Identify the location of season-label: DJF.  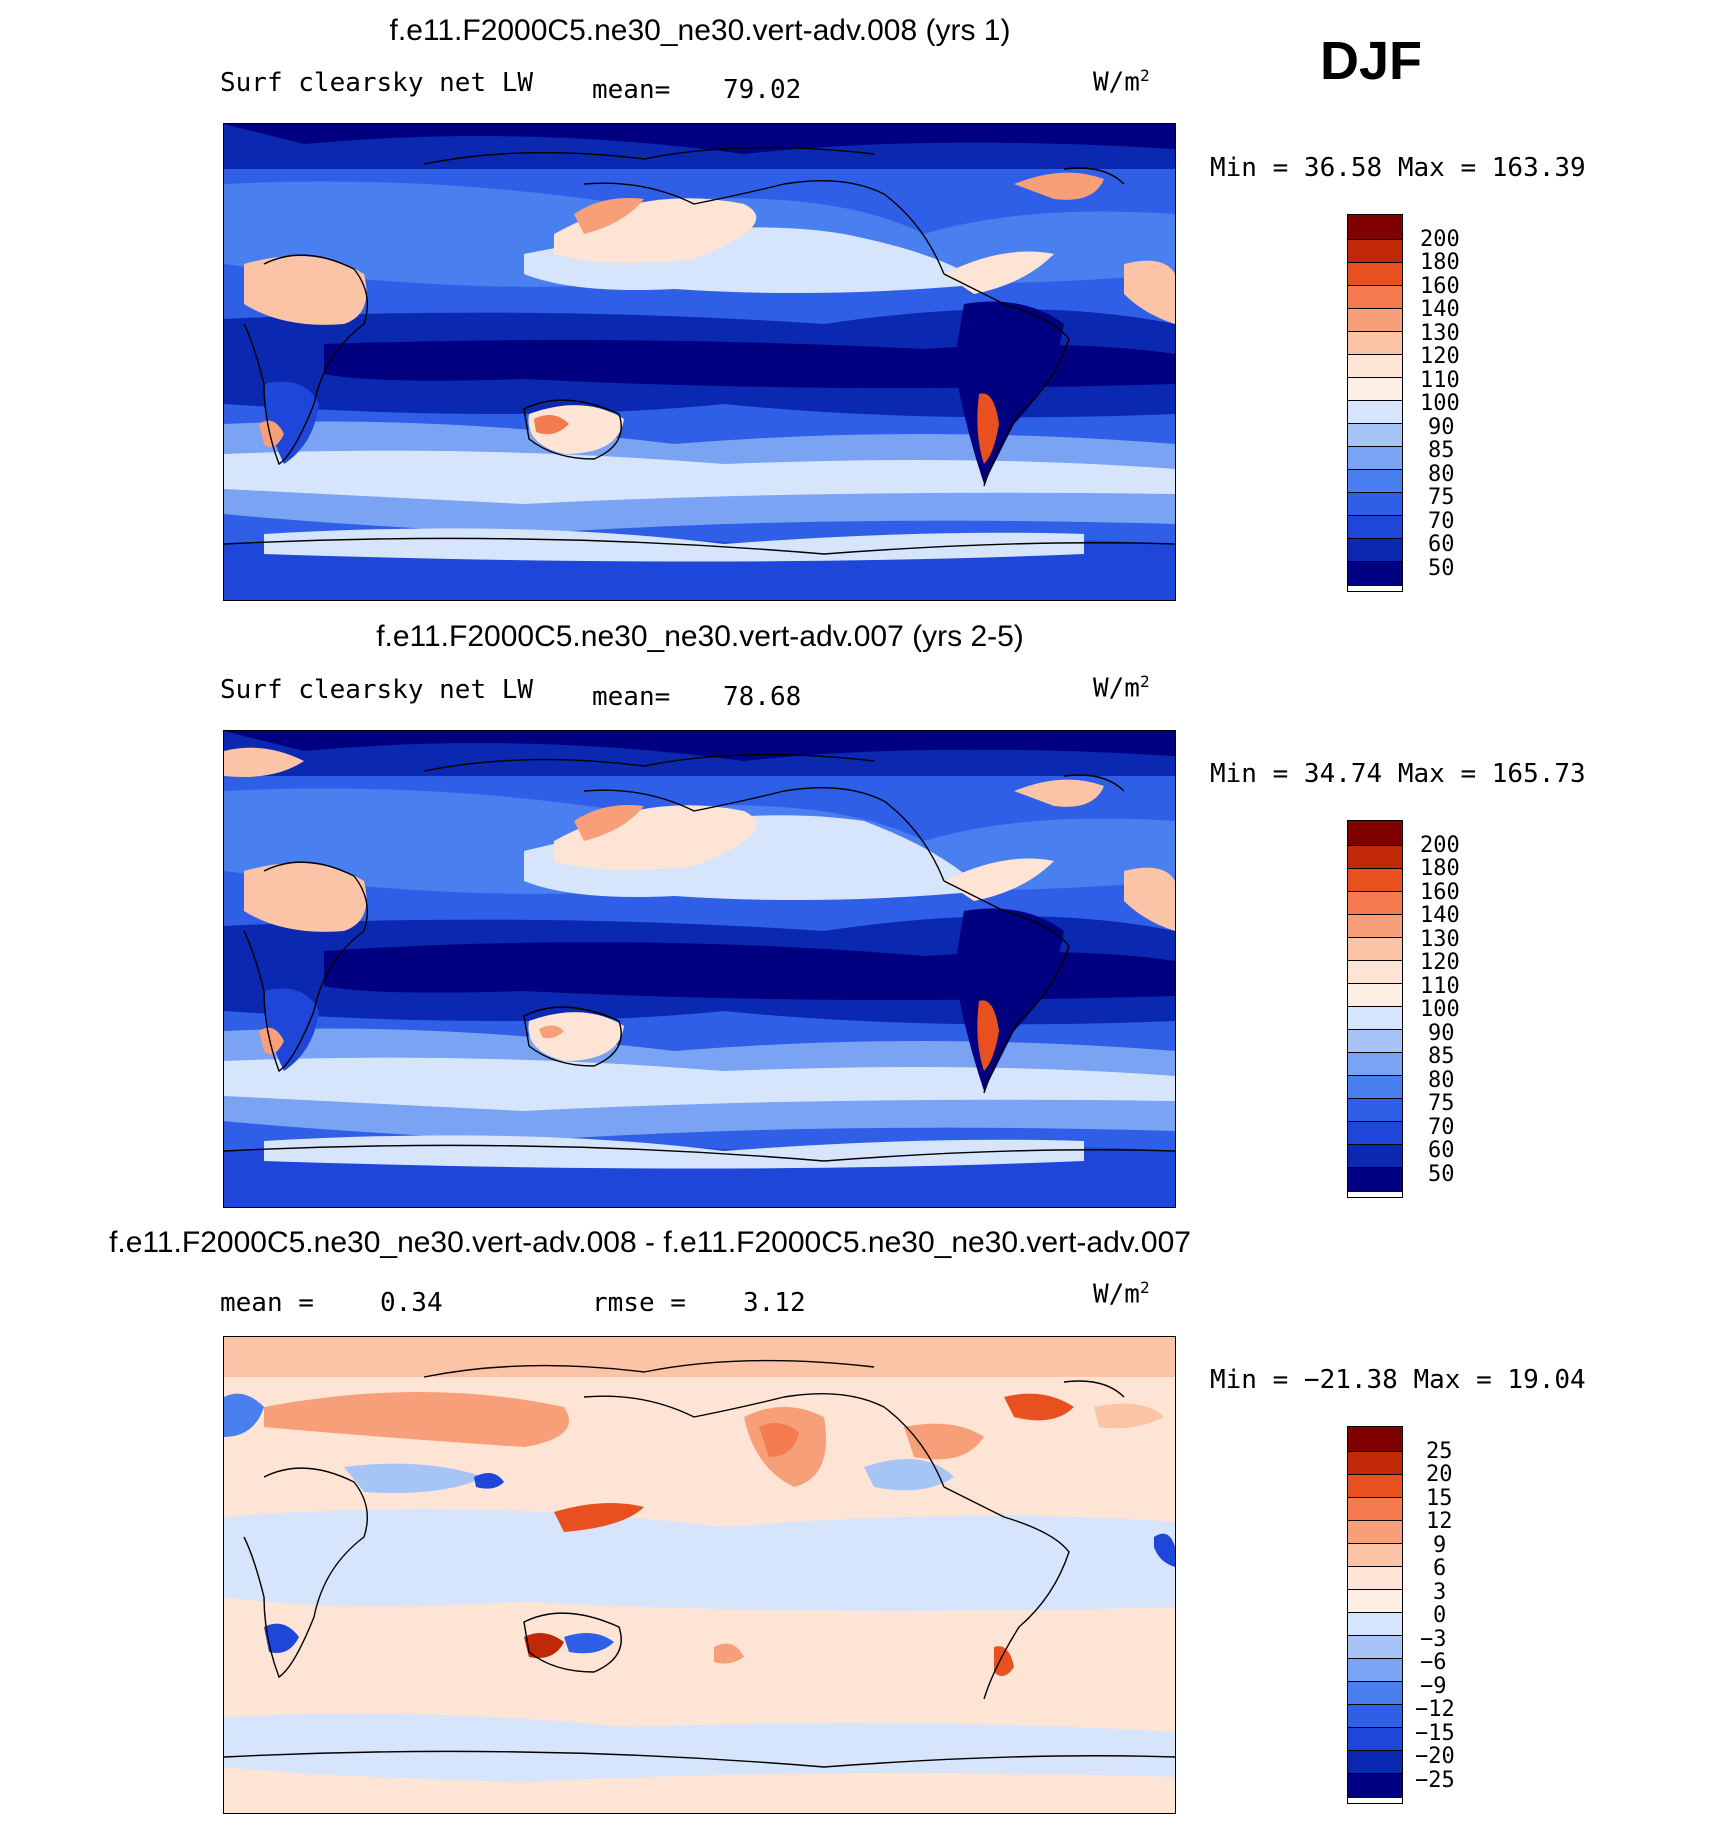
(1371, 61).